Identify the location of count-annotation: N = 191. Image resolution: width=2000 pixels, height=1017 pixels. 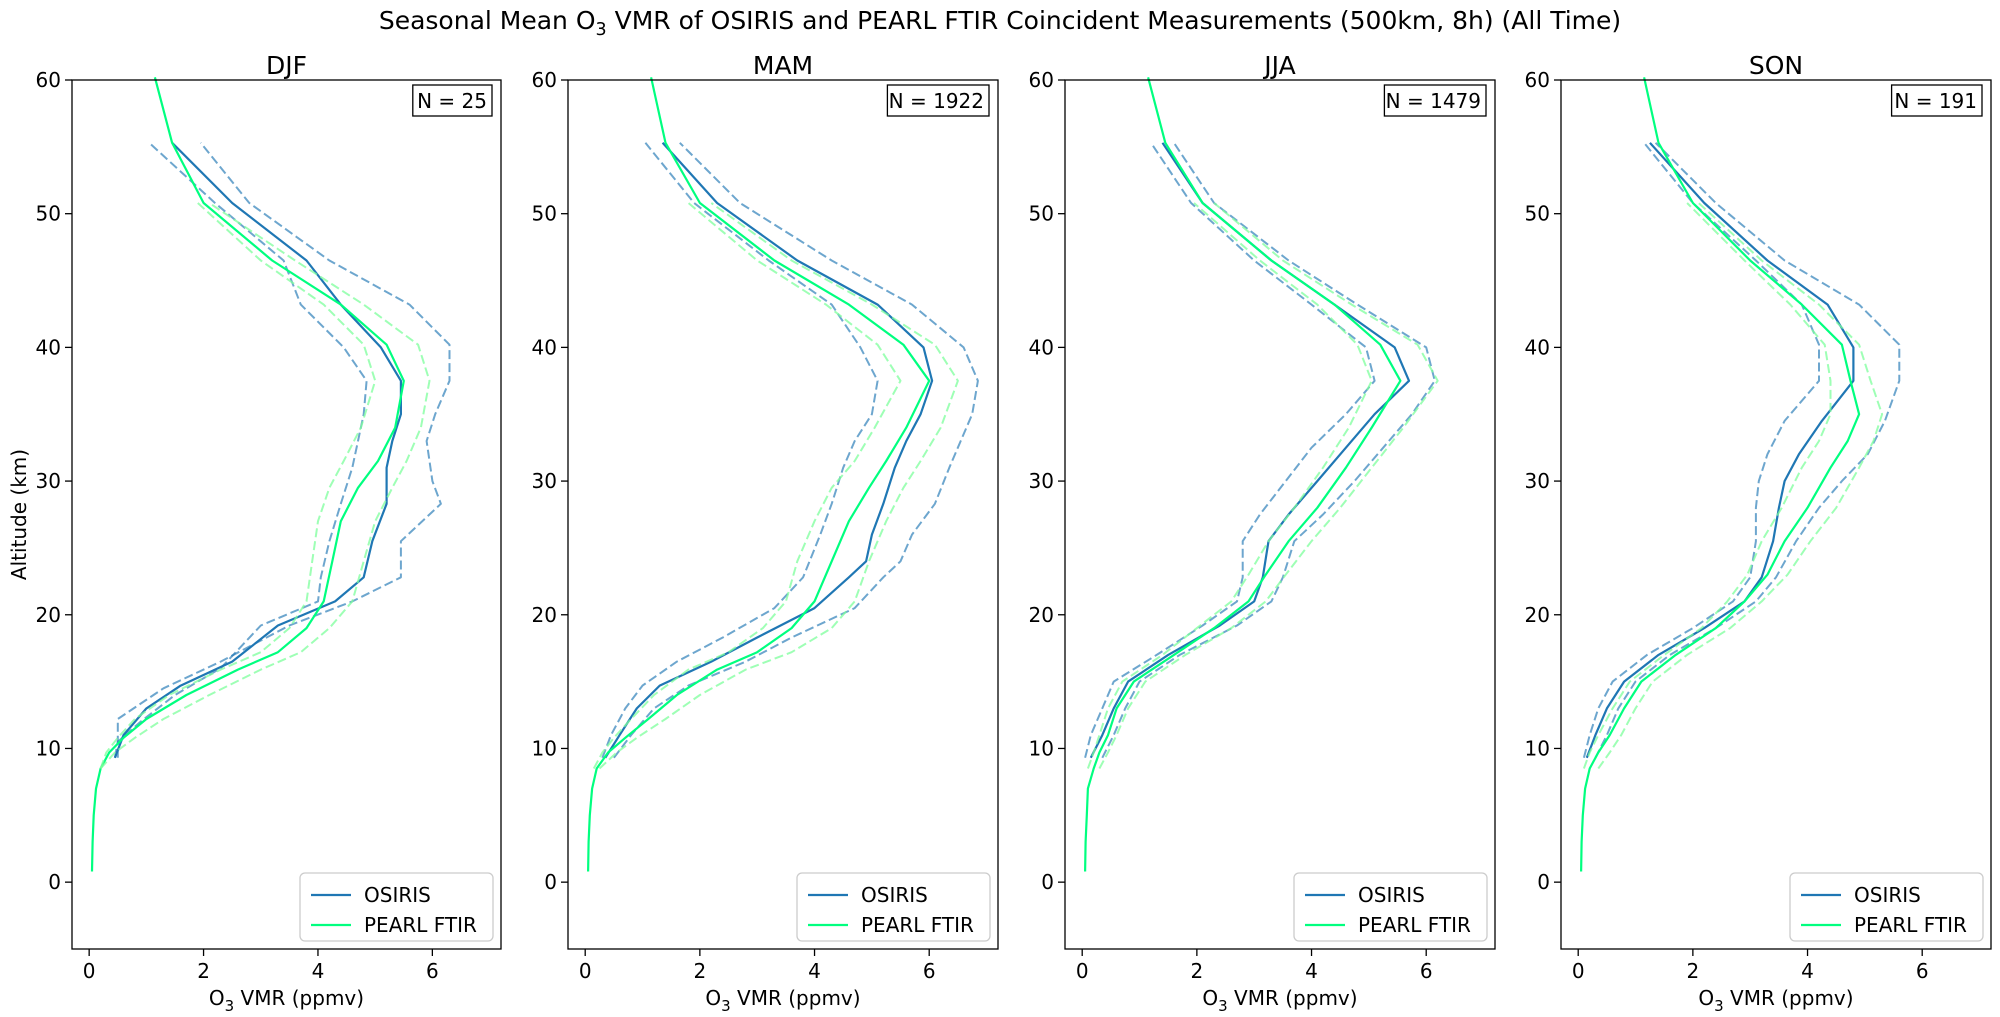
(1936, 100).